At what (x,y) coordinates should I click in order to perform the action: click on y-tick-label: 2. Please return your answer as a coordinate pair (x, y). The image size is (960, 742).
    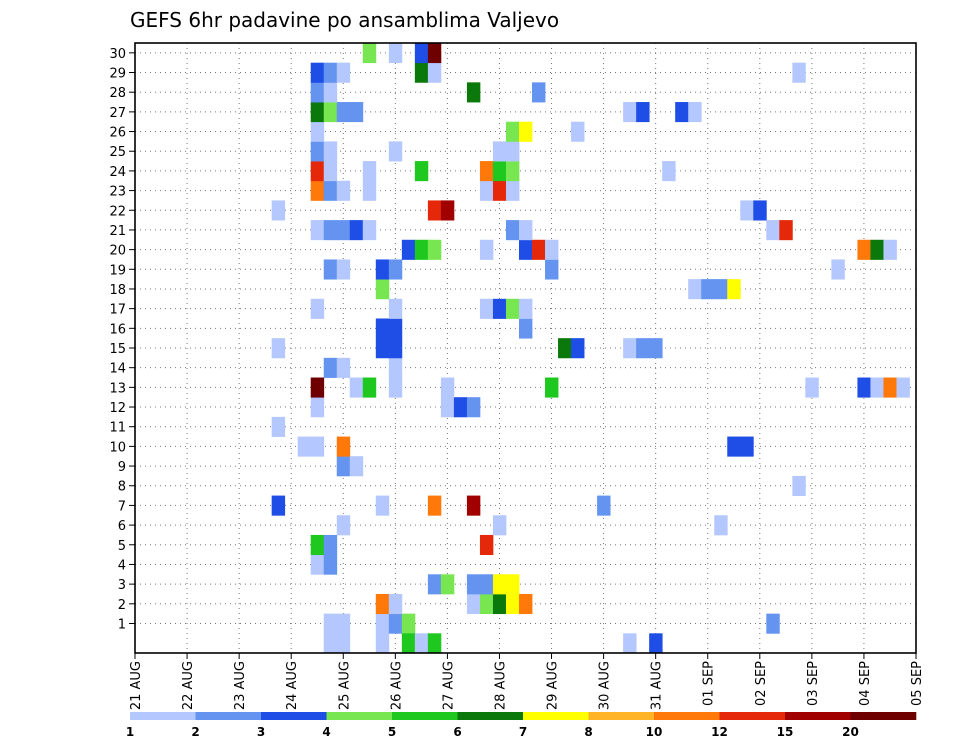
    Looking at the image, I should click on (122, 605).